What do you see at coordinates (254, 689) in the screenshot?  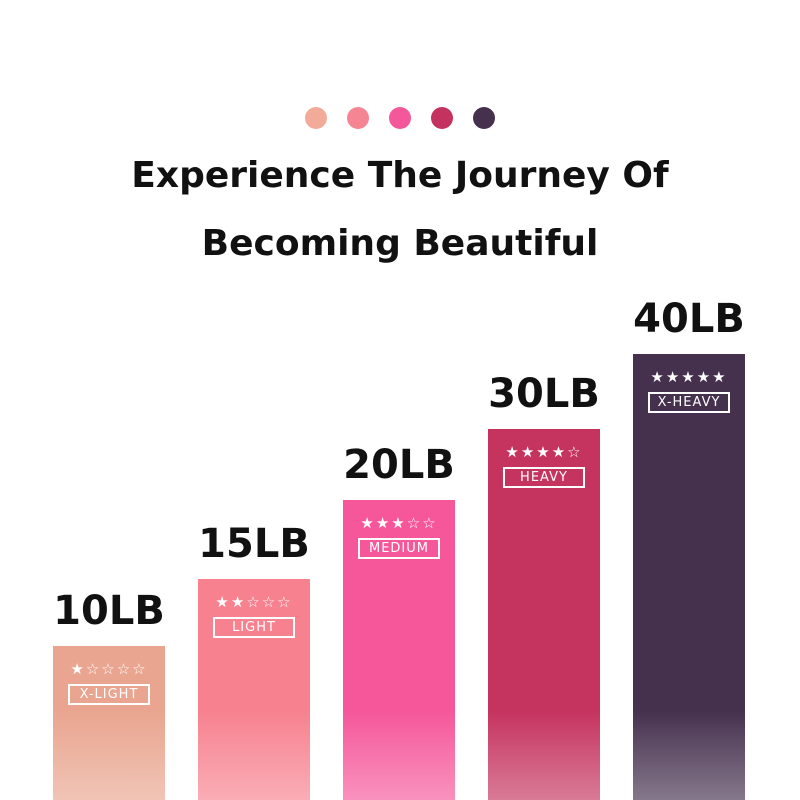 I see `band-bar: ★★☆☆☆ LIGHT` at bounding box center [254, 689].